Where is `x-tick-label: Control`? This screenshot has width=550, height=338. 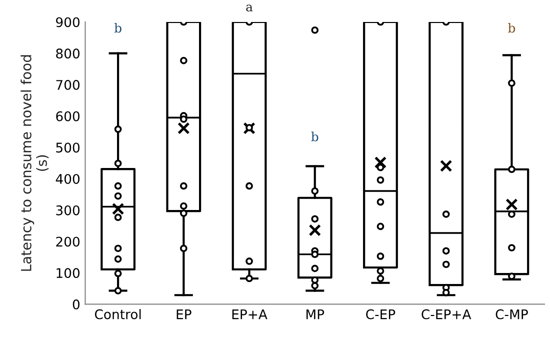 x-tick-label: Control is located at coordinates (117, 314).